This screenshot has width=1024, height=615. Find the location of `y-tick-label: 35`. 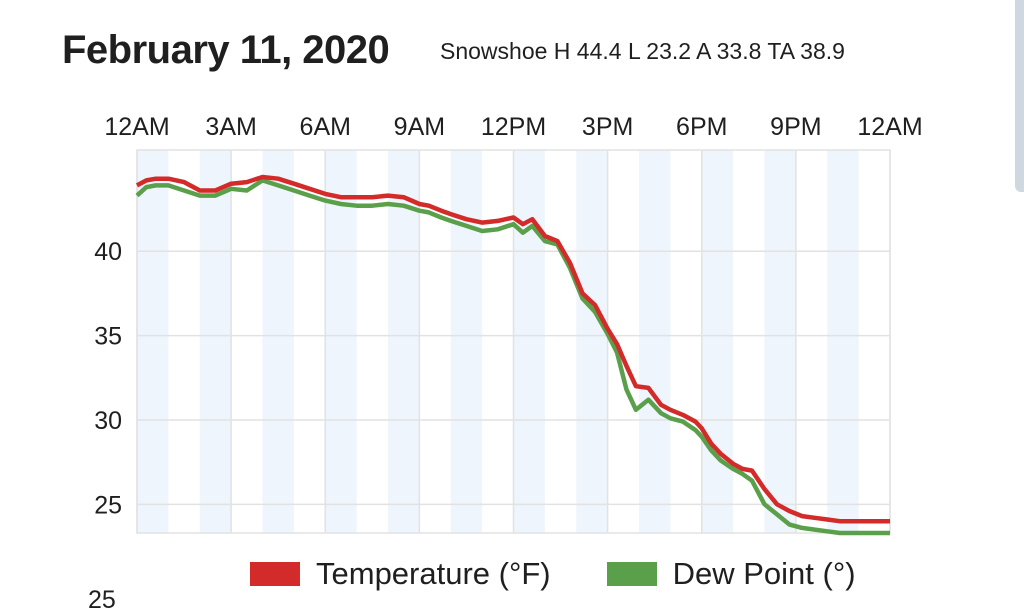

y-tick-label: 35 is located at coordinates (108, 337).